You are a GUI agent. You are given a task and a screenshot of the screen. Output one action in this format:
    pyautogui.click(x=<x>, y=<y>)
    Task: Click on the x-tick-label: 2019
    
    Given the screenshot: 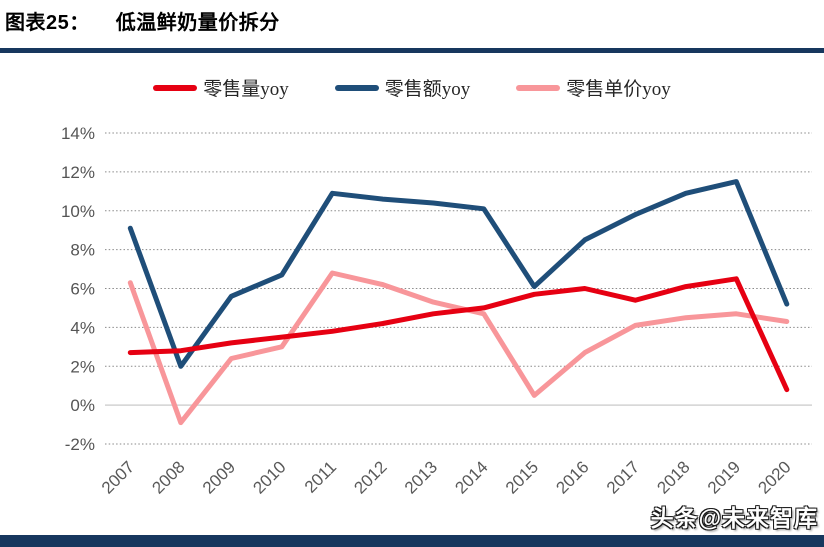 What is the action you would take?
    pyautogui.click(x=724, y=477)
    